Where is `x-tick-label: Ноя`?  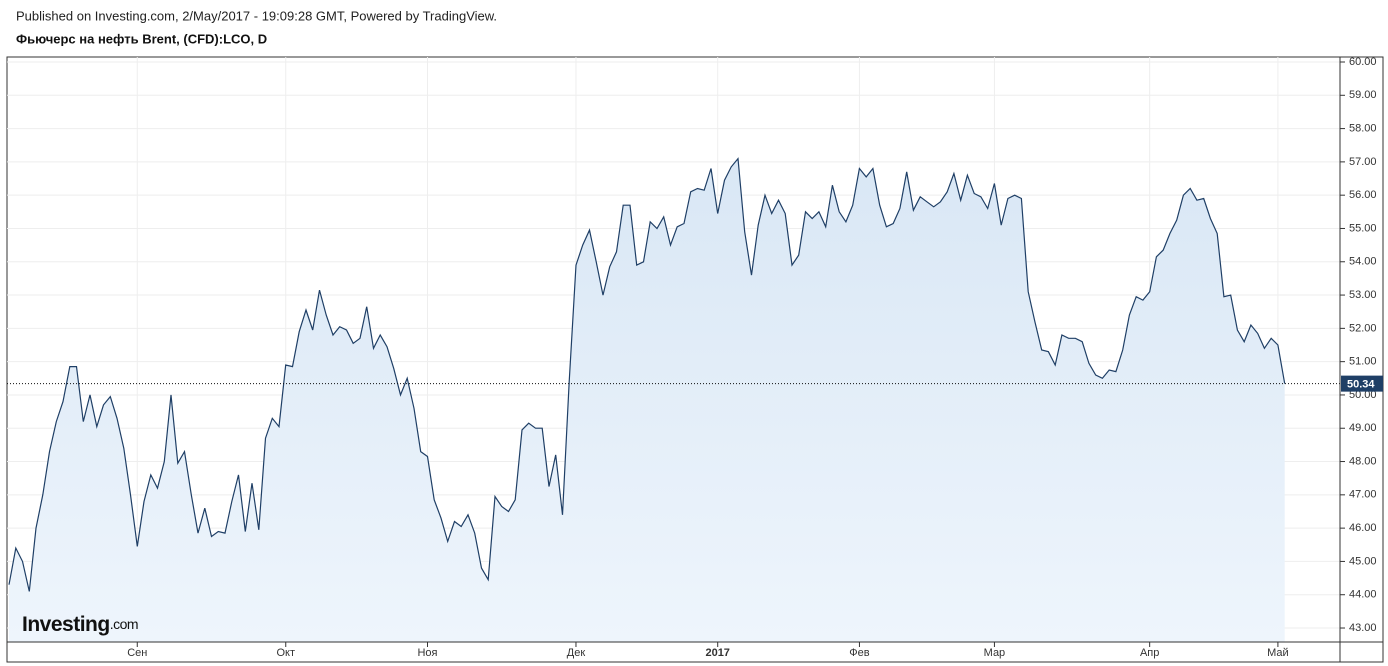 x-tick-label: Ноя is located at coordinates (427, 653).